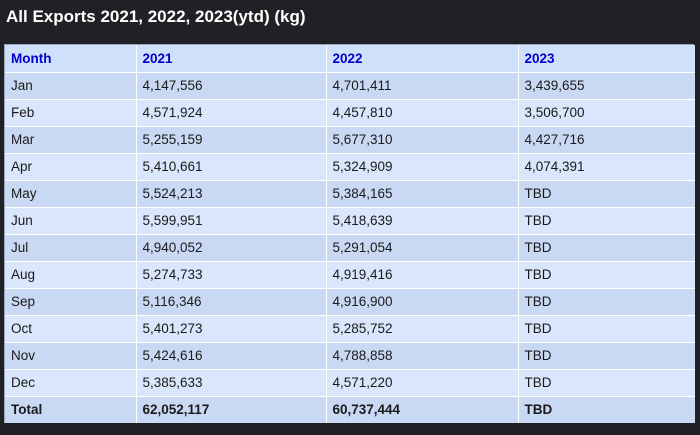 This screenshot has width=700, height=435. I want to click on table-header-row: Month 2021 2022 2023, so click(350, 59).